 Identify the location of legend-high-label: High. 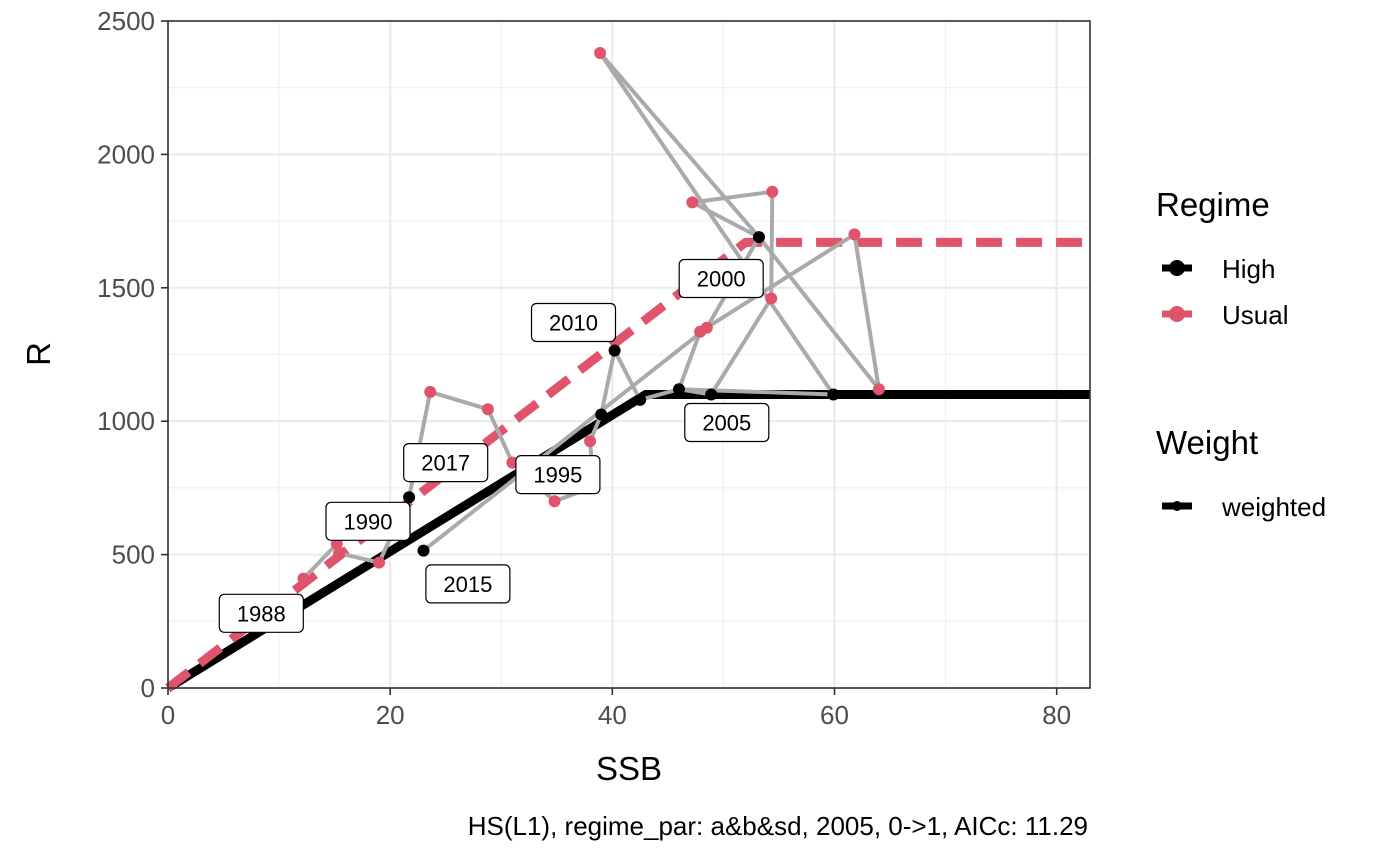
(1248, 269).